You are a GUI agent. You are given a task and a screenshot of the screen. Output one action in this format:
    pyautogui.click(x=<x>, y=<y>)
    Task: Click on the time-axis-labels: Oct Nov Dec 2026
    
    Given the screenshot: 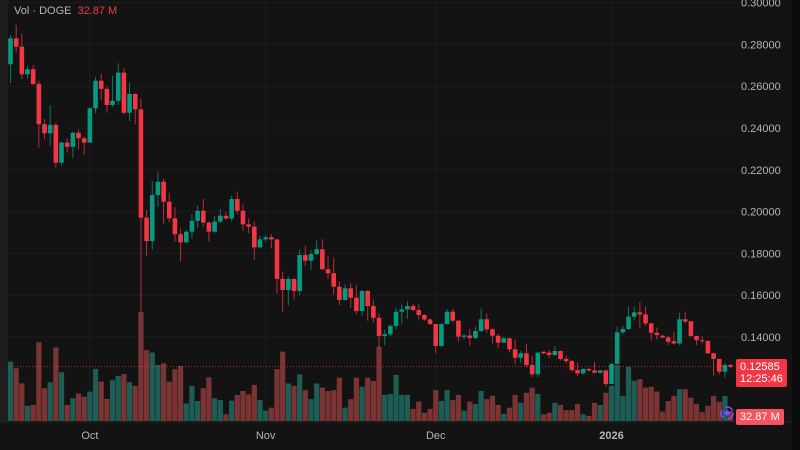 What is the action you would take?
    pyautogui.click(x=352, y=436)
    